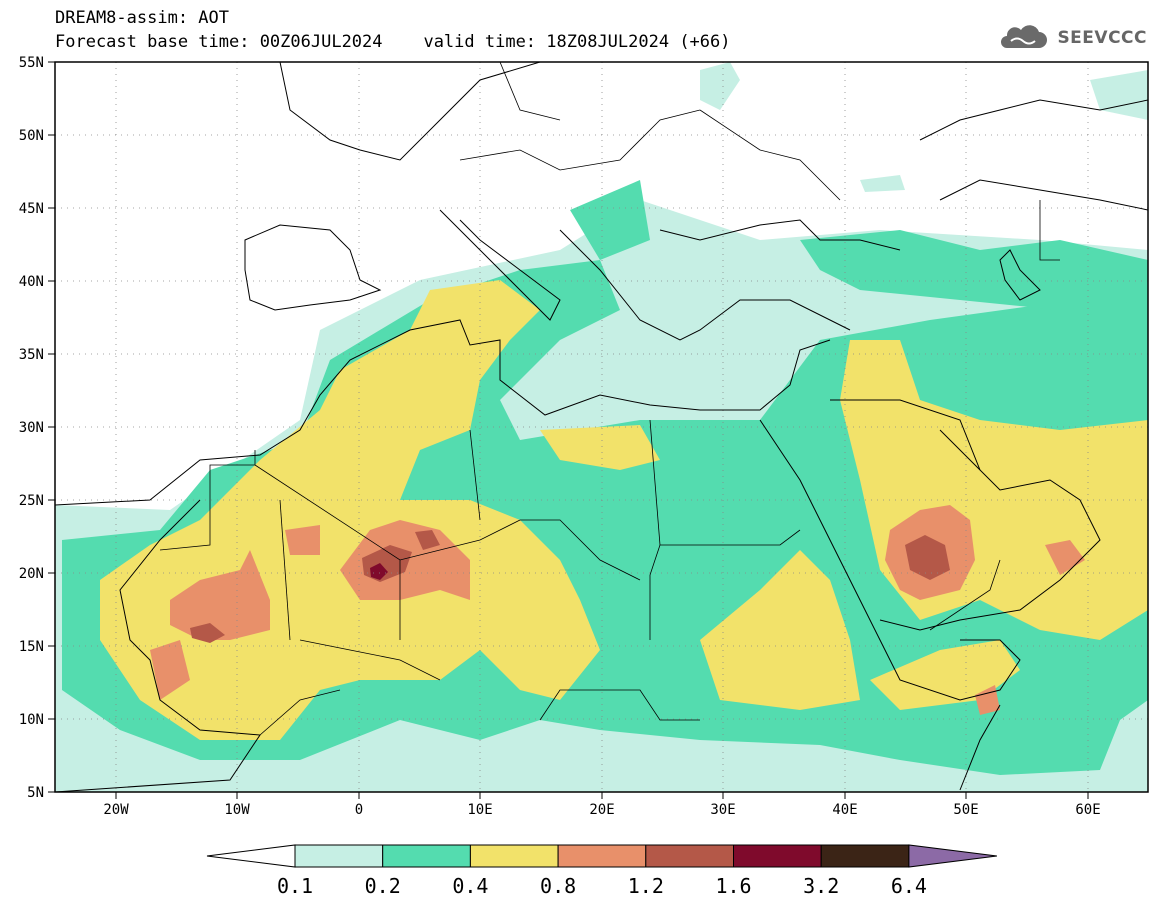  I want to click on colorbar-label: 3.2, so click(821, 886).